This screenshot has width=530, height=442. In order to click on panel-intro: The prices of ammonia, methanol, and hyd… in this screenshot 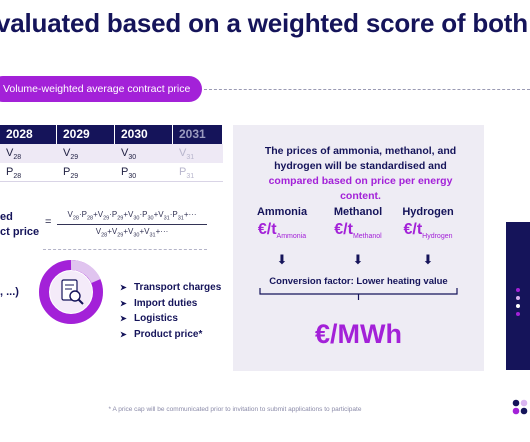, I will do `click(360, 174)`.